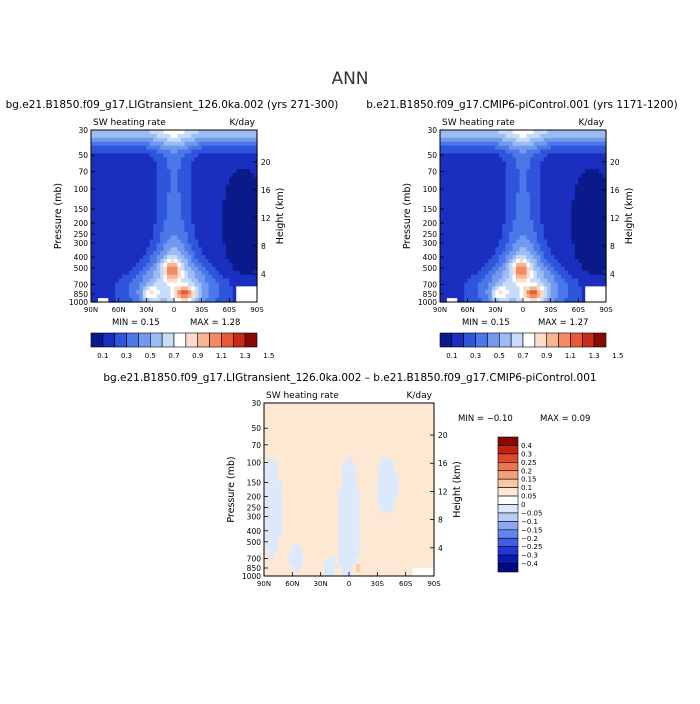  What do you see at coordinates (81, 268) in the screenshot?
I see `y-tick-label: 500` at bounding box center [81, 268].